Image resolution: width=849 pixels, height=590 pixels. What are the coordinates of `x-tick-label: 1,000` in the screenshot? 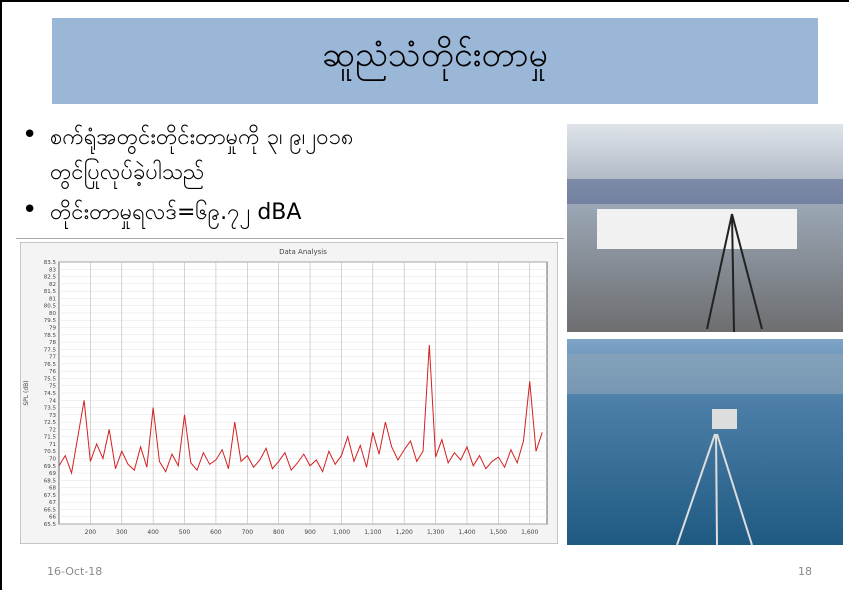 It's located at (341, 532).